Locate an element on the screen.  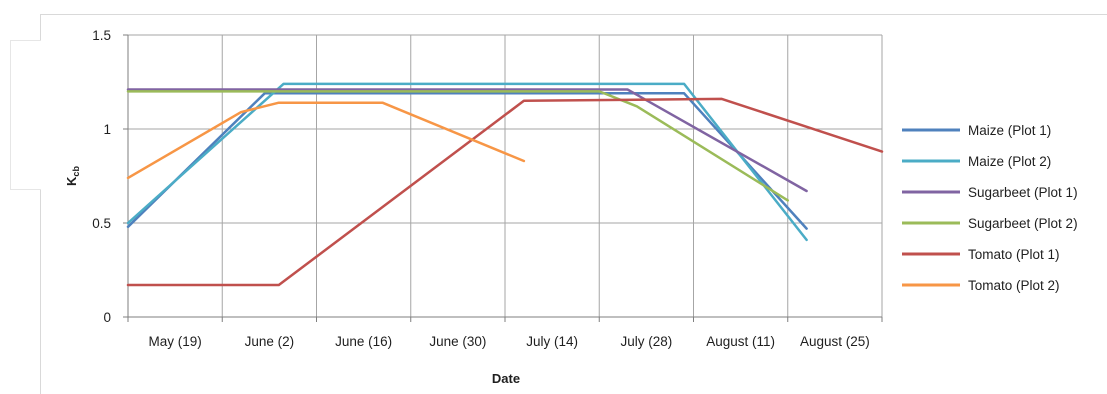
y-tick-label: 1 is located at coordinates (107, 129).